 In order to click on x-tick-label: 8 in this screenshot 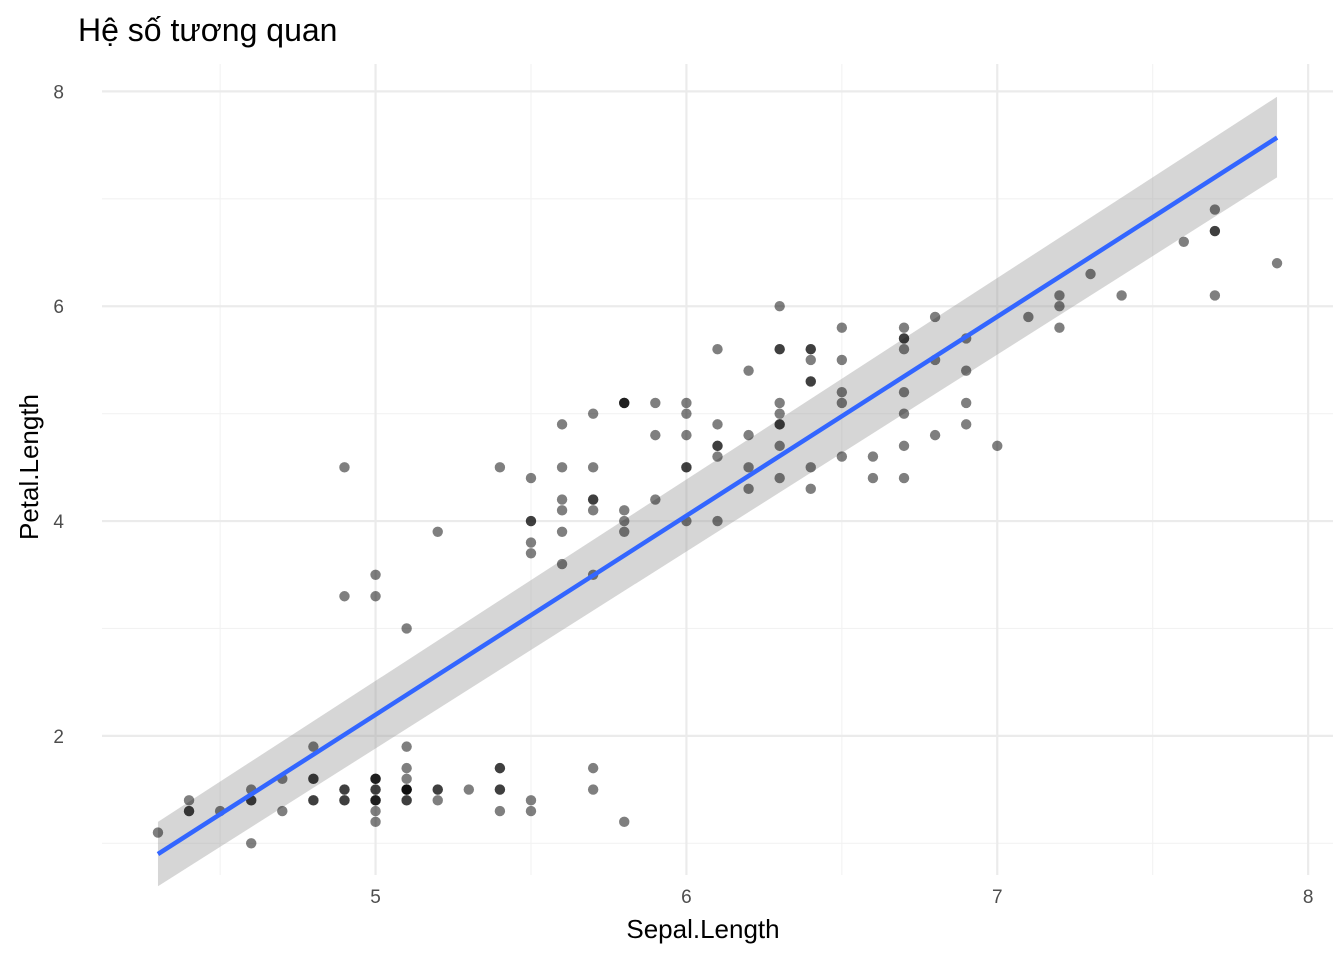, I will do `click(1308, 897)`.